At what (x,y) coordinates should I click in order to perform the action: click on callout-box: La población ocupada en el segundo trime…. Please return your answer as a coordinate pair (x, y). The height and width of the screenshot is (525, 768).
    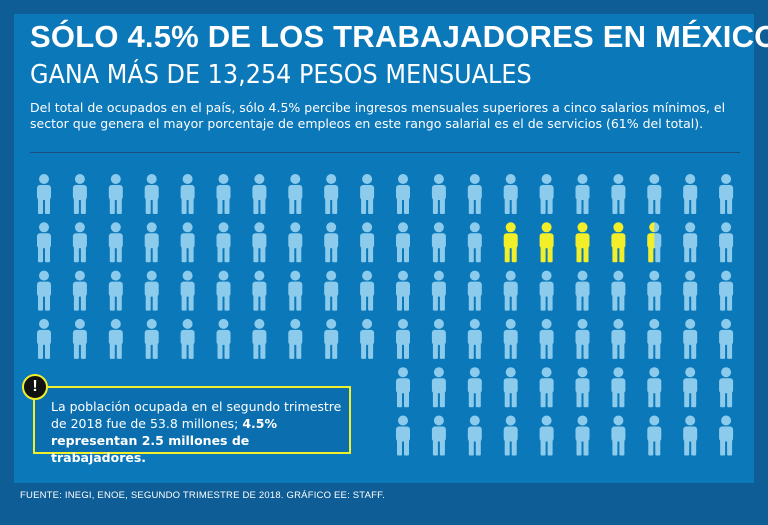
    Looking at the image, I should click on (192, 425).